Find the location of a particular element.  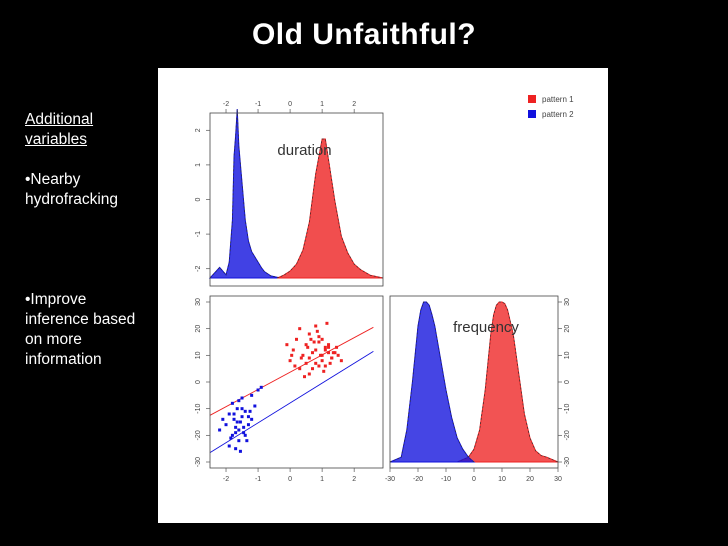

tick-label-scatter-y: -20 is located at coordinates (198, 435).